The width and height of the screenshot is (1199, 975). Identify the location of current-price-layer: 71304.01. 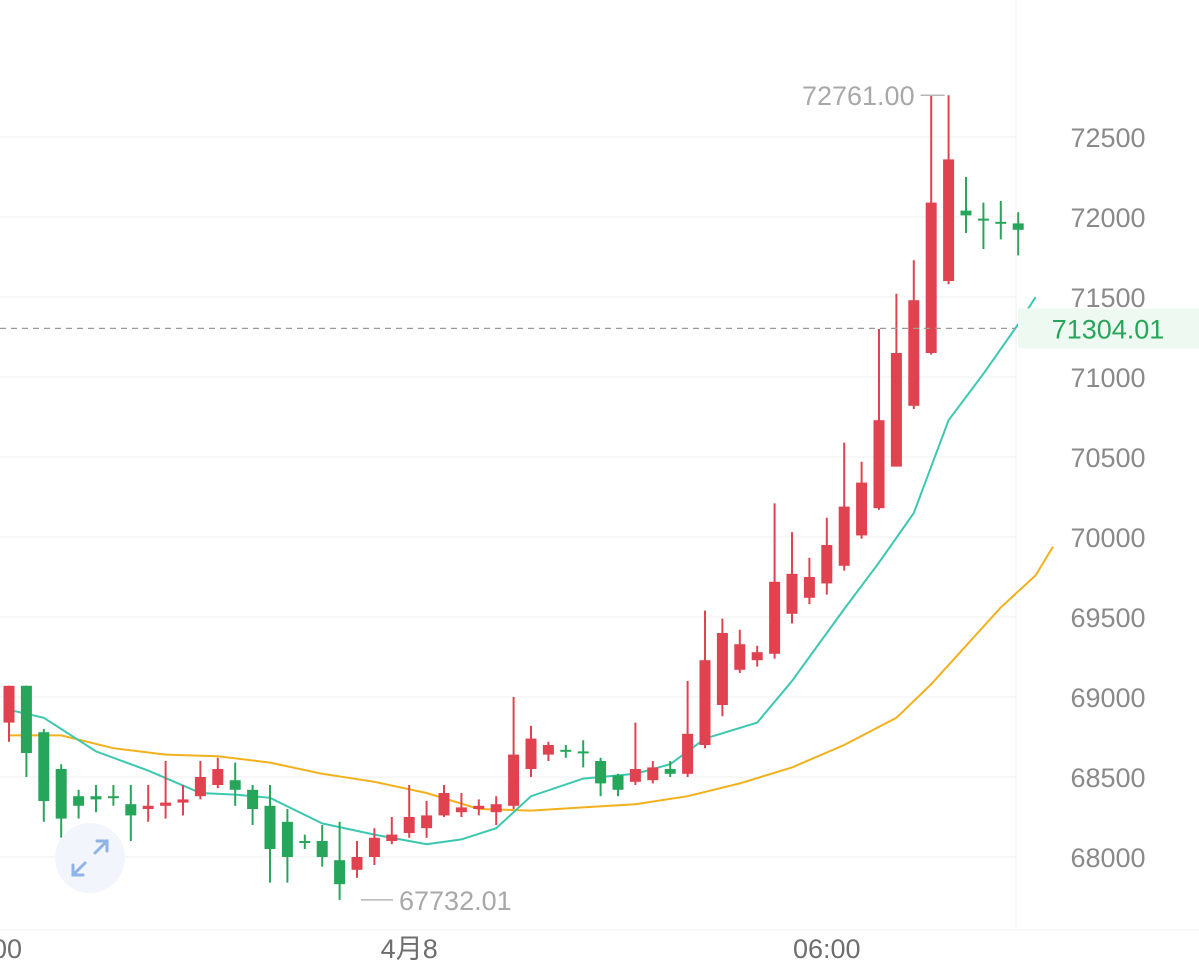
(599, 328).